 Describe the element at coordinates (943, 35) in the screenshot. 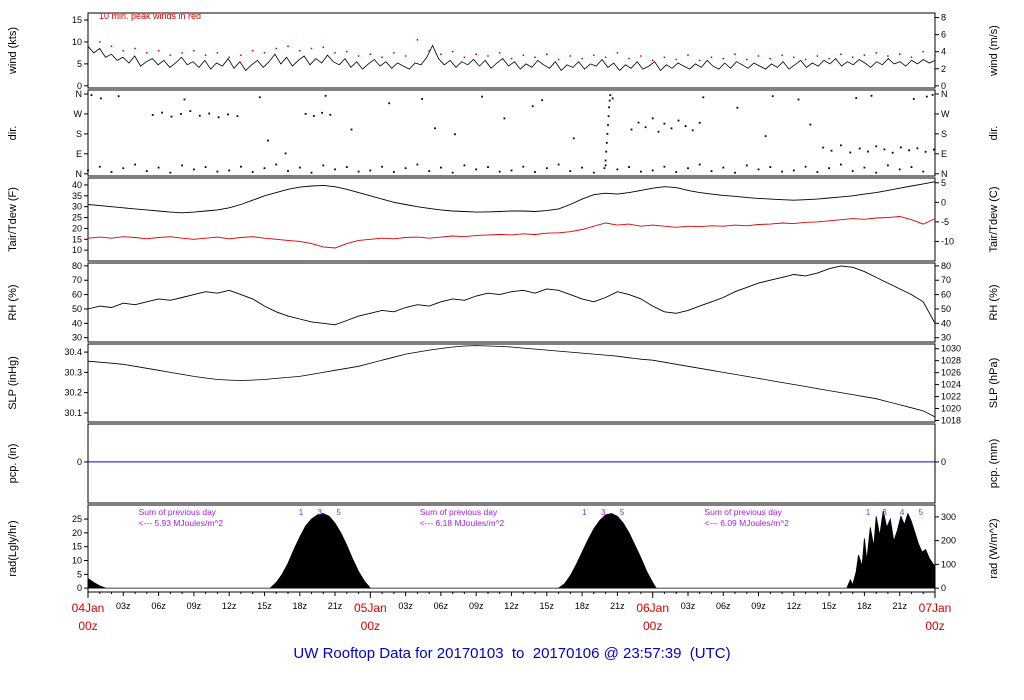

I see `wind-y-tick-label-right: 6` at that location.